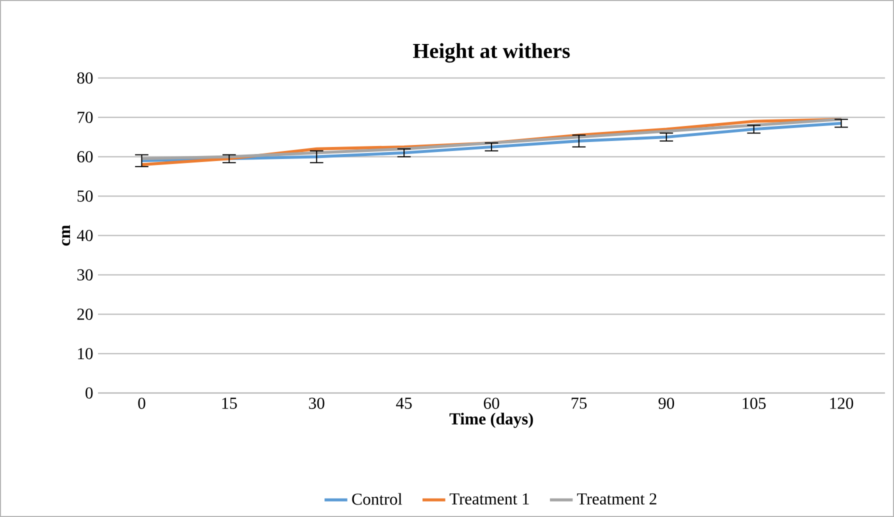 The image size is (894, 517). I want to click on x-axis-title: Time (days), so click(491, 420).